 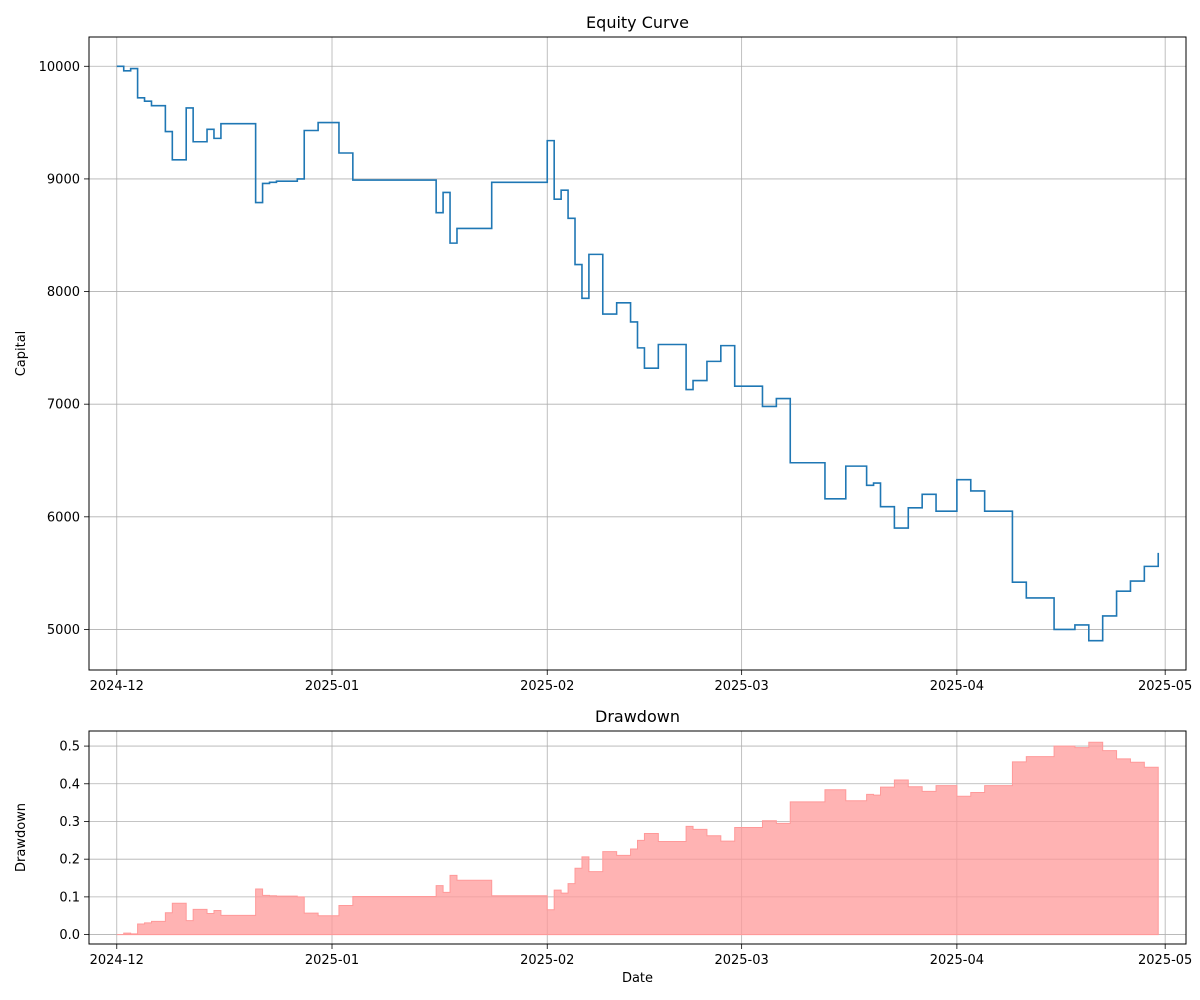 I want to click on equity-chart-title: Equity Curve, so click(x=637, y=22).